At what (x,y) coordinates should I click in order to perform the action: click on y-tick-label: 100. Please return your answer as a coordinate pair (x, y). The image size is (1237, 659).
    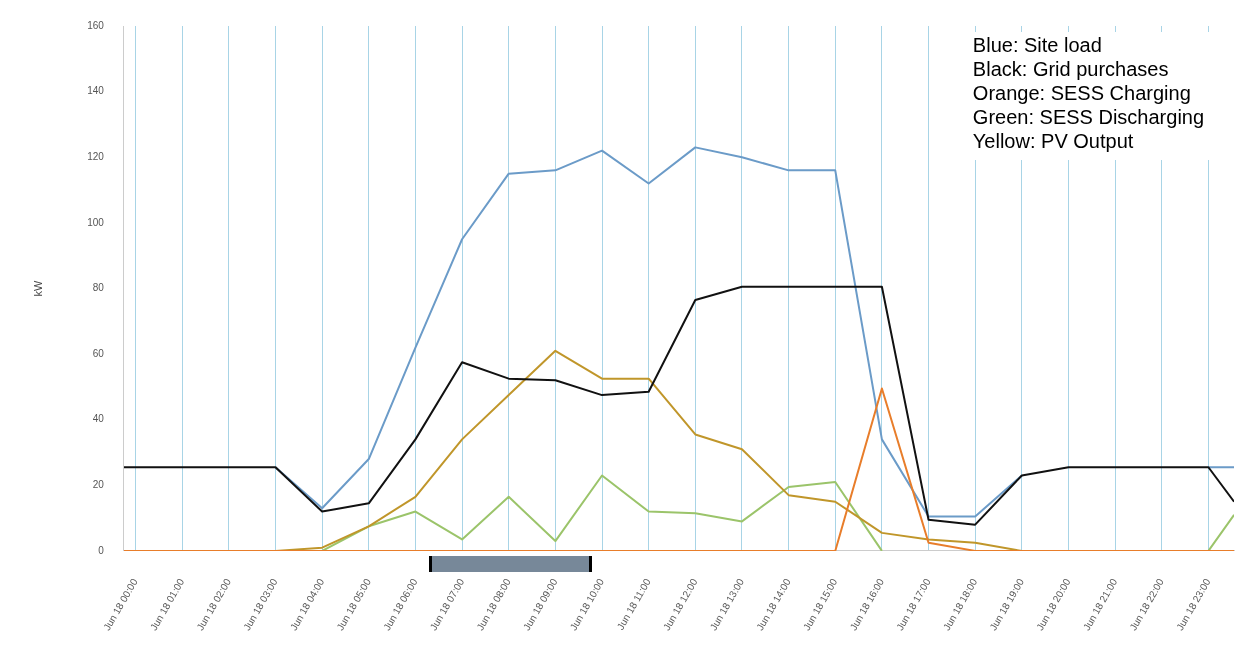
    Looking at the image, I should click on (96, 222).